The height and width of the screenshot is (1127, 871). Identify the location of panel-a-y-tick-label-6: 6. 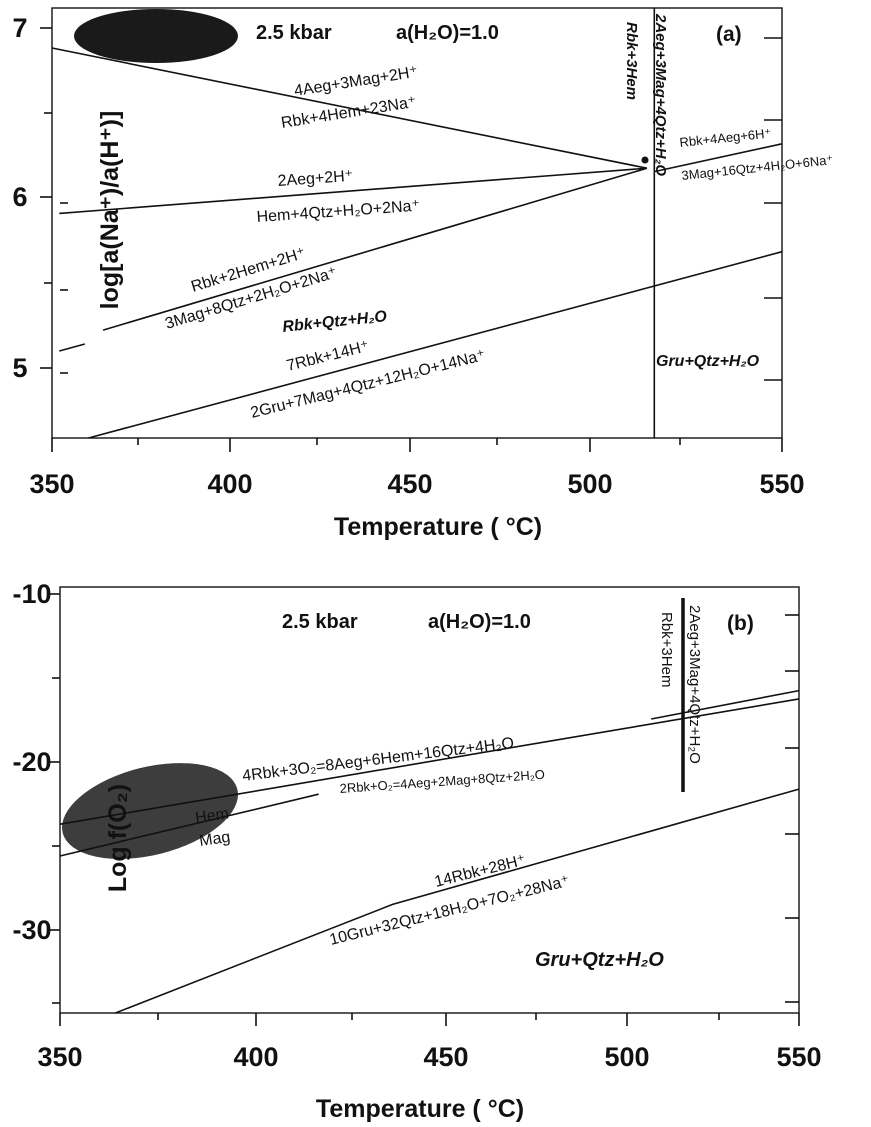
(19, 197).